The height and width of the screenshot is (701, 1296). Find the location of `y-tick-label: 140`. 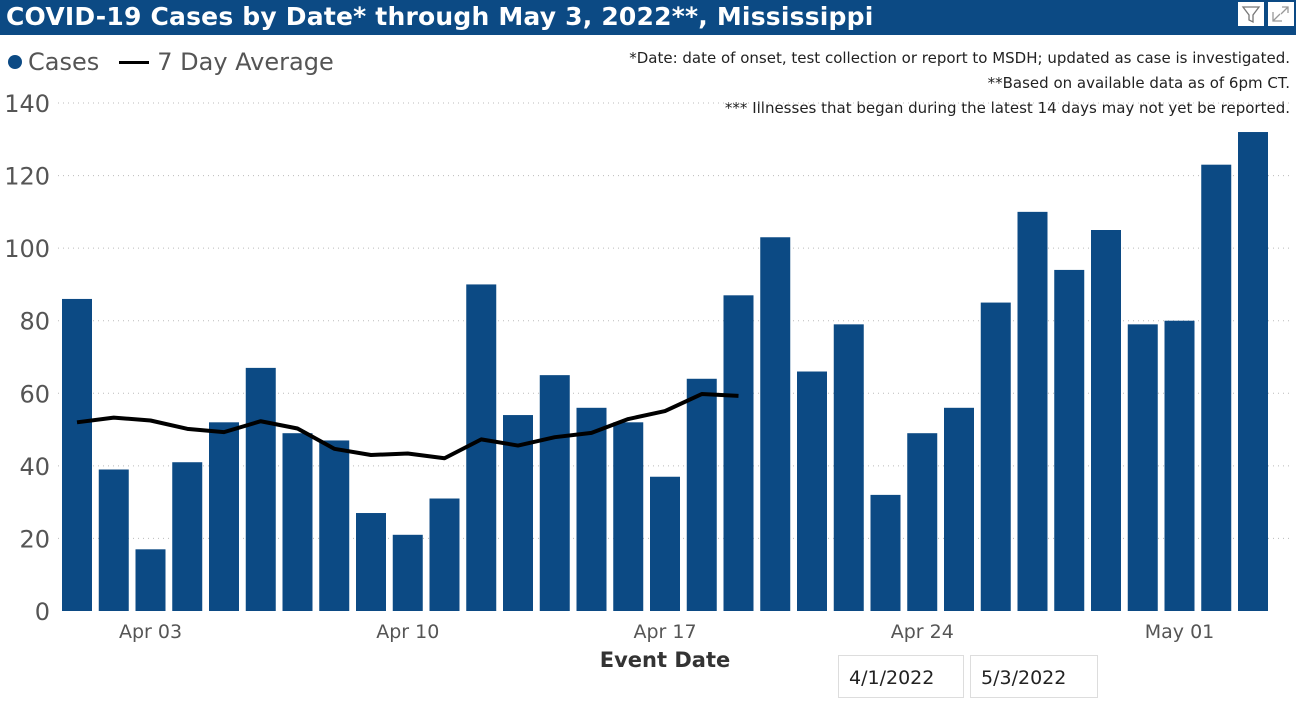

y-tick-label: 140 is located at coordinates (27, 104).